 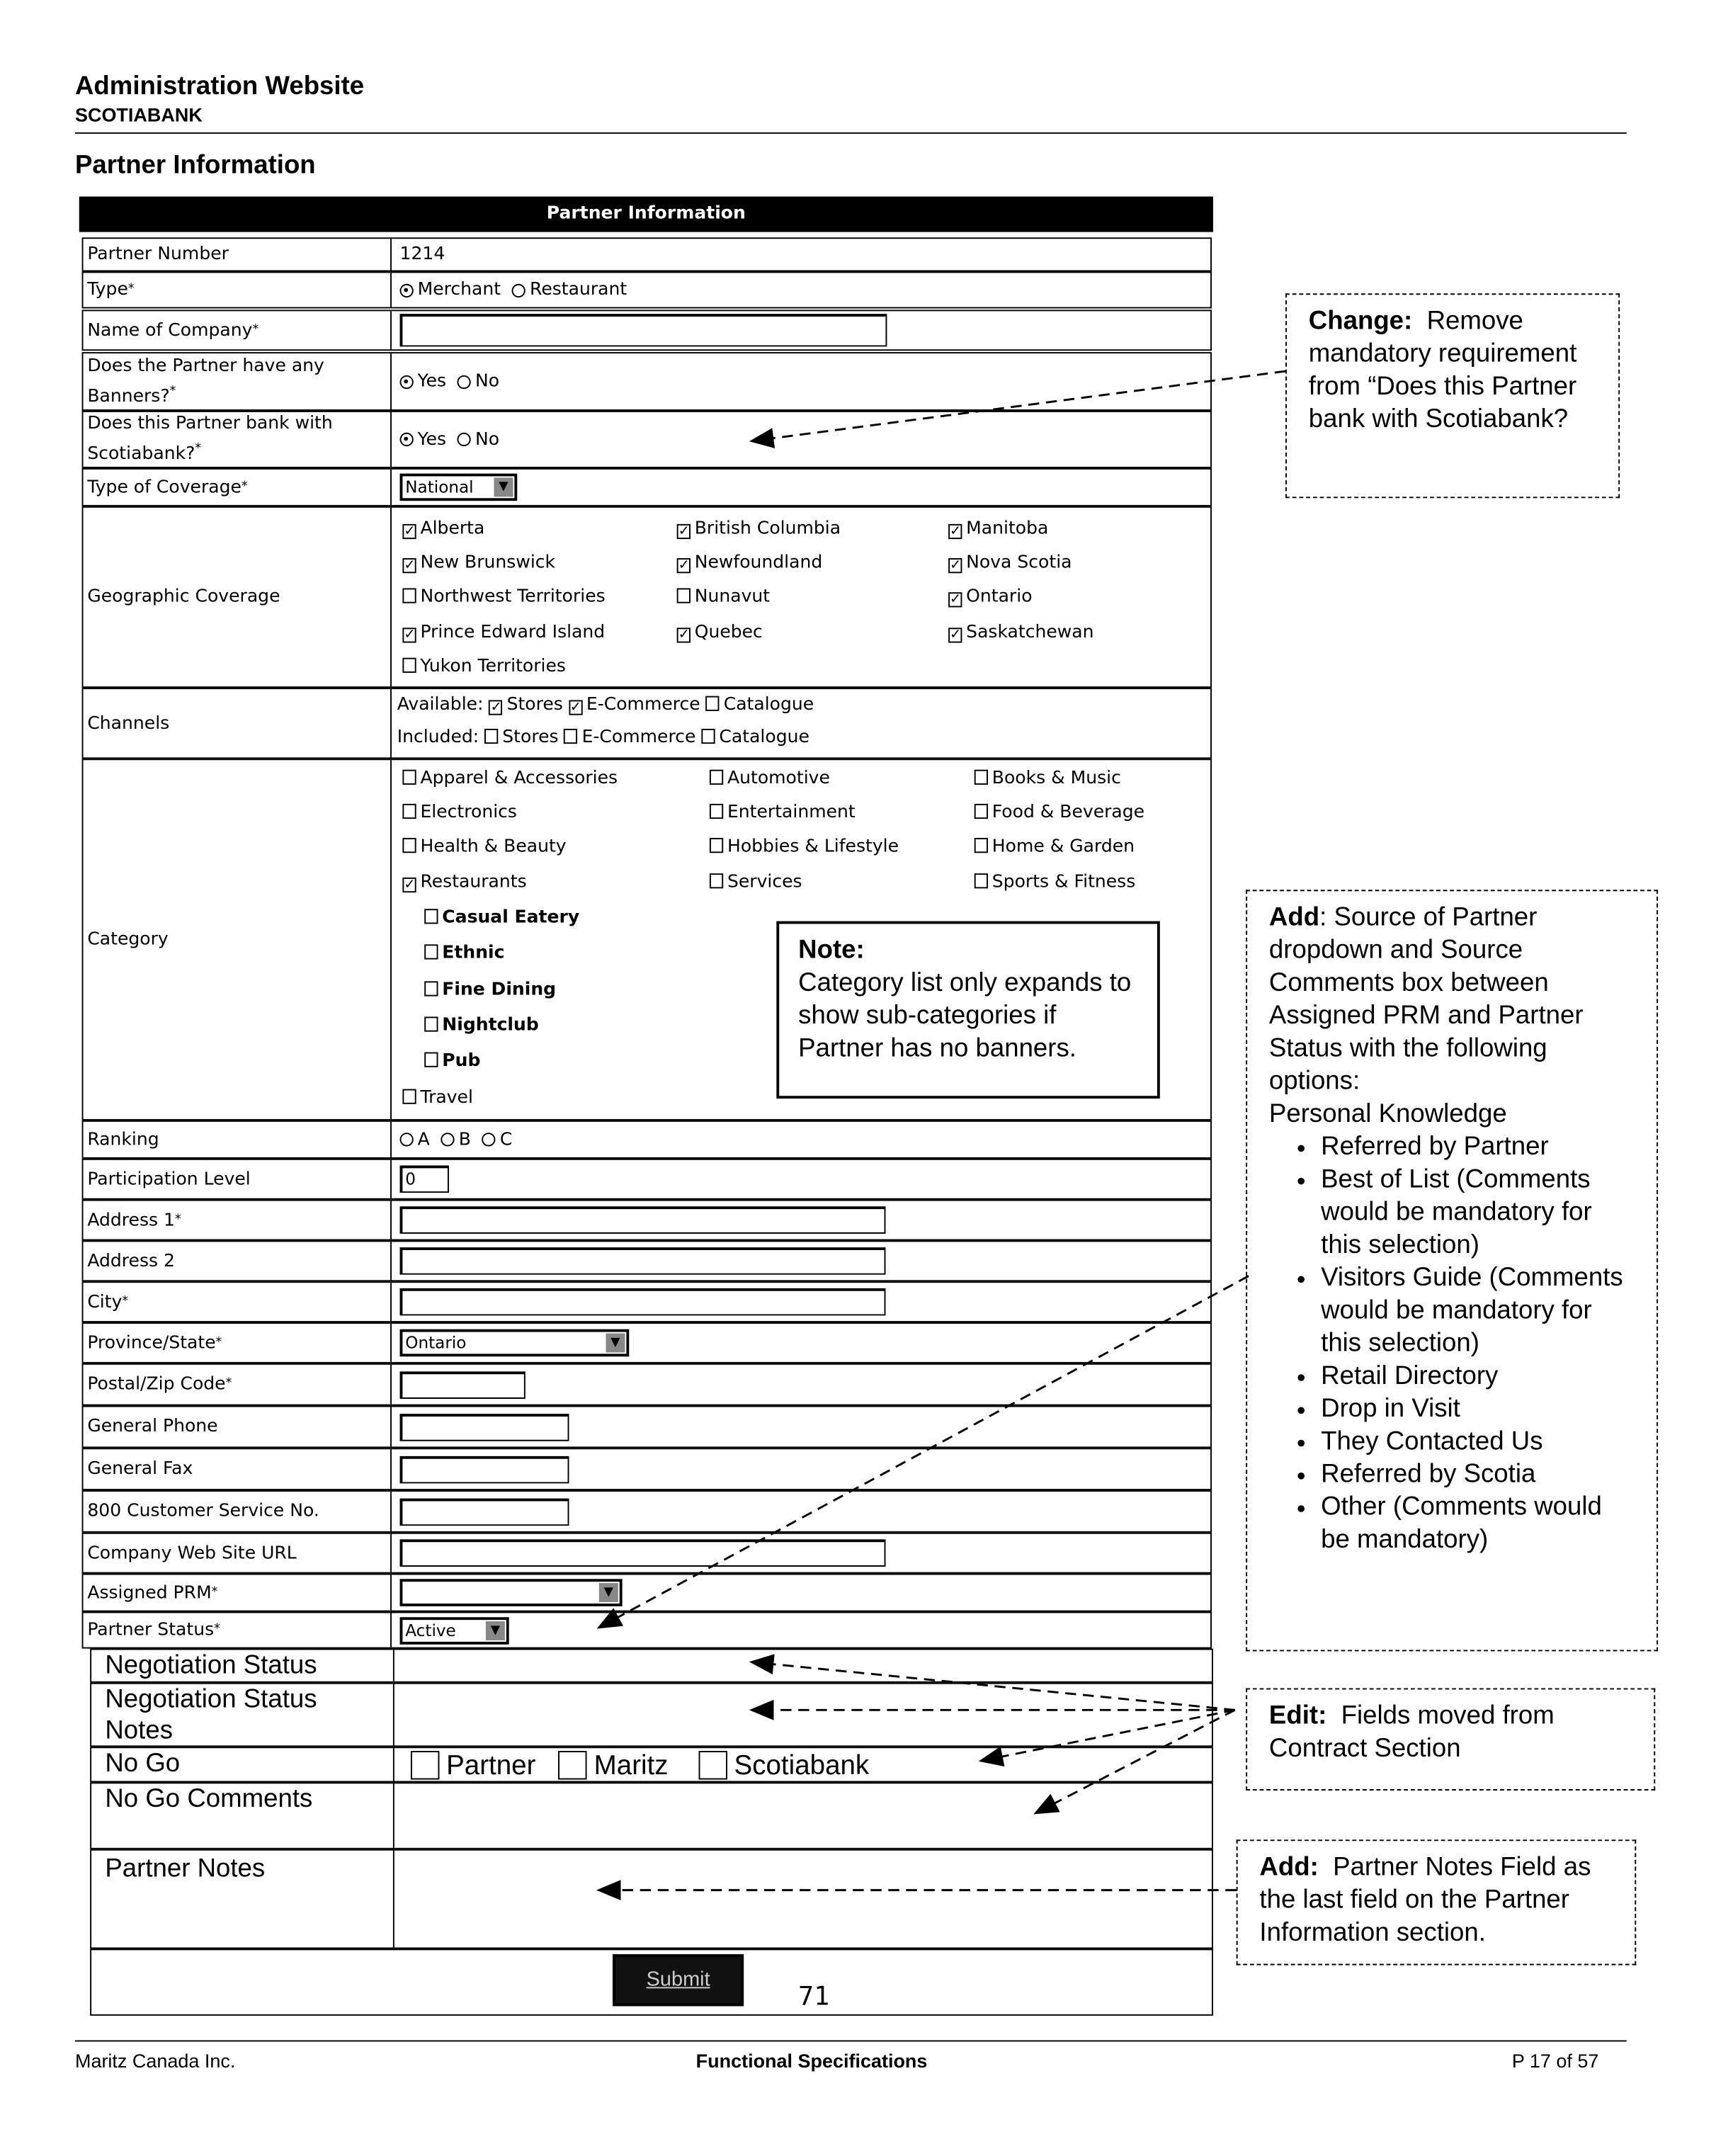 I want to click on arrow-change, so click(x=1020, y=406).